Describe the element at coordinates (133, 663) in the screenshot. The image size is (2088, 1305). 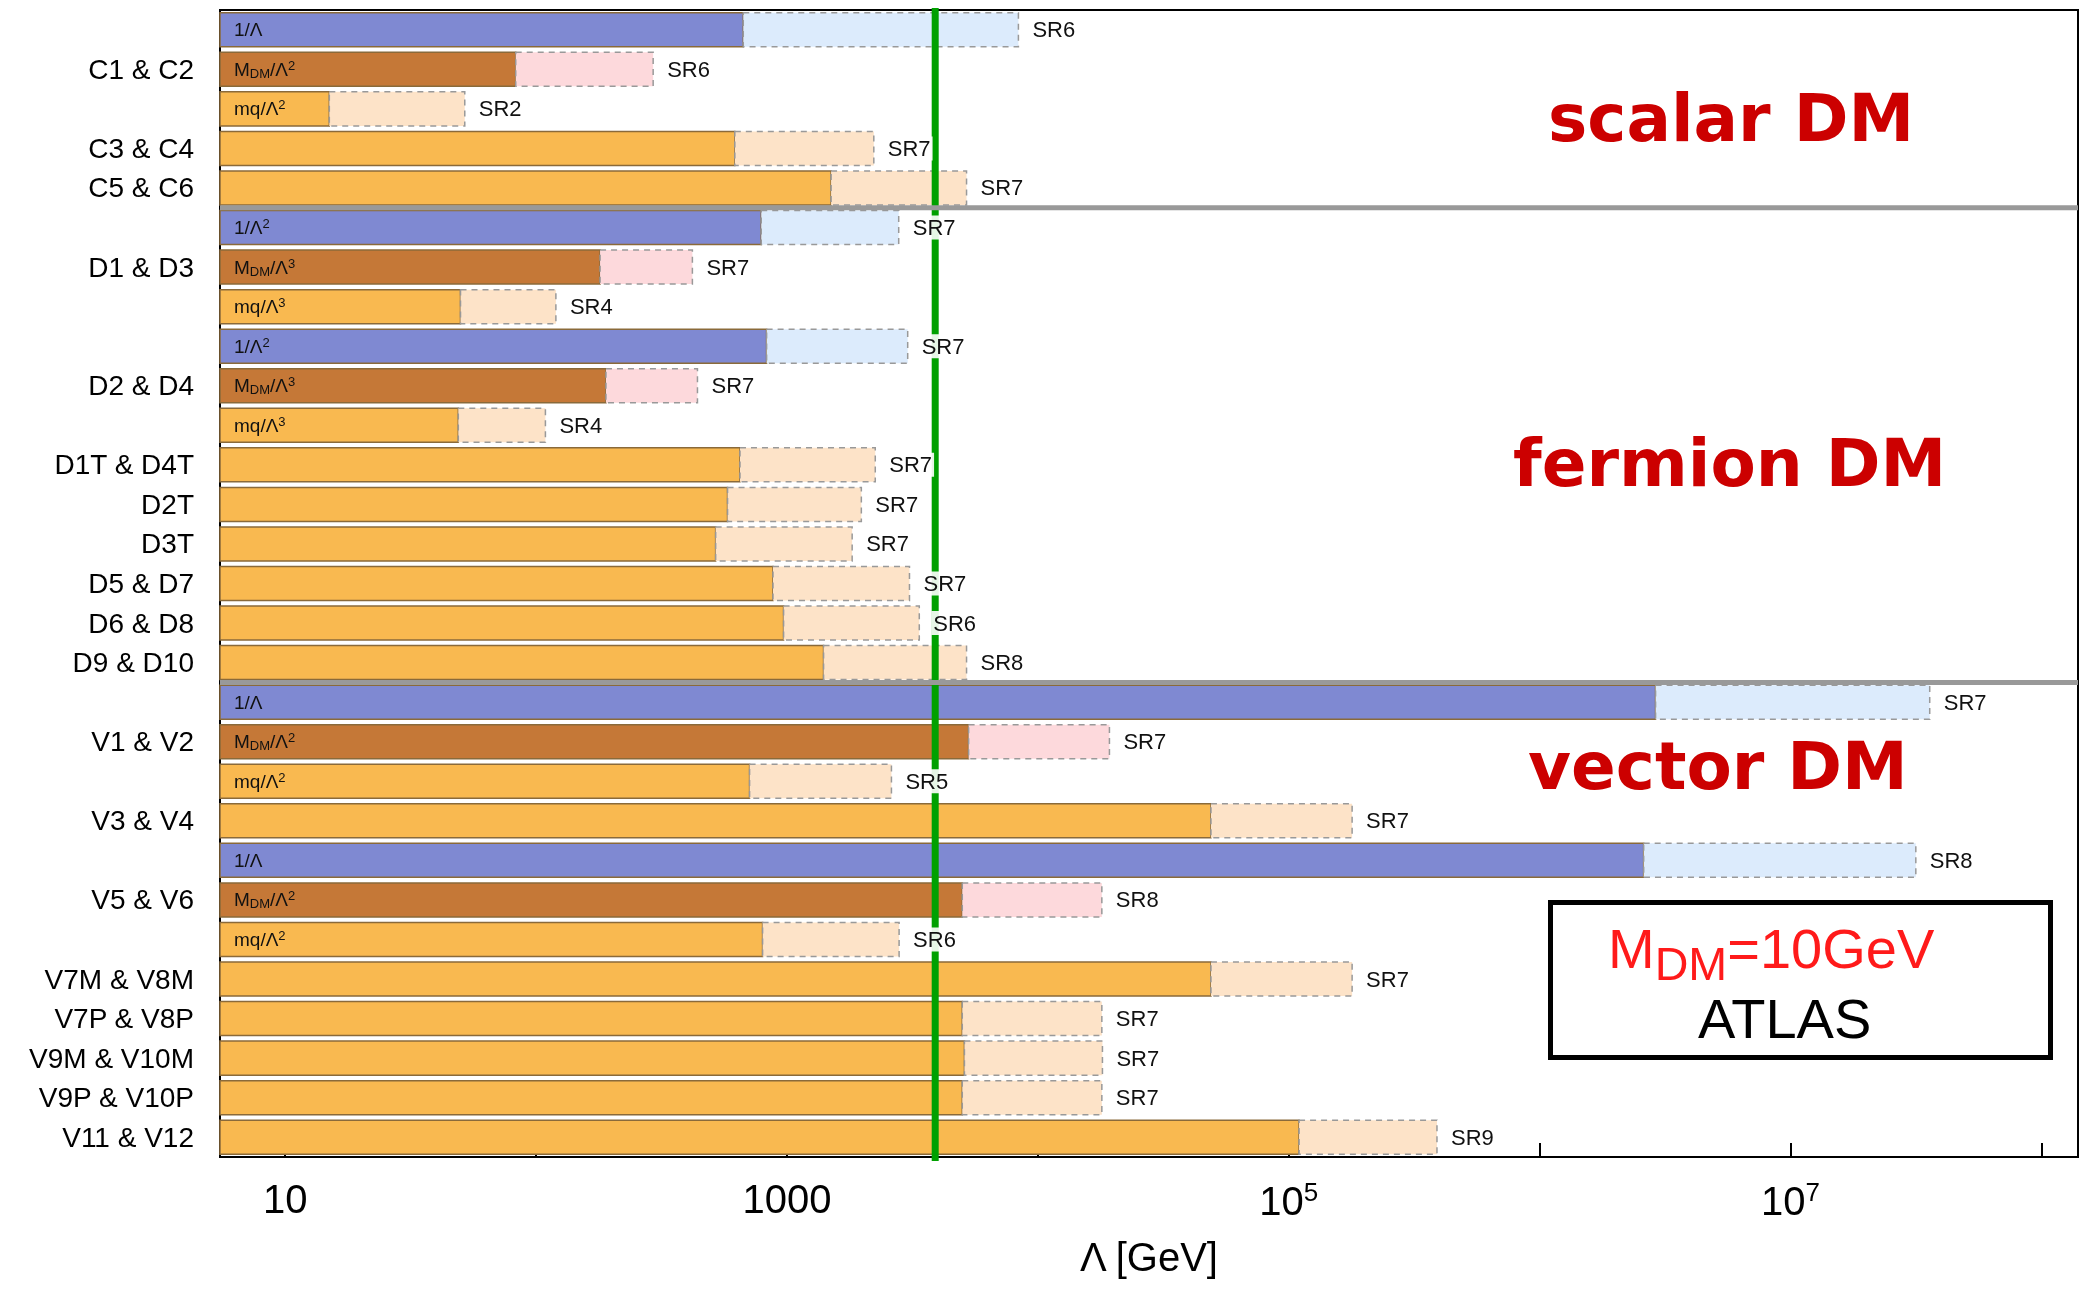
I see `y-tick-label: D9 & D10` at that location.